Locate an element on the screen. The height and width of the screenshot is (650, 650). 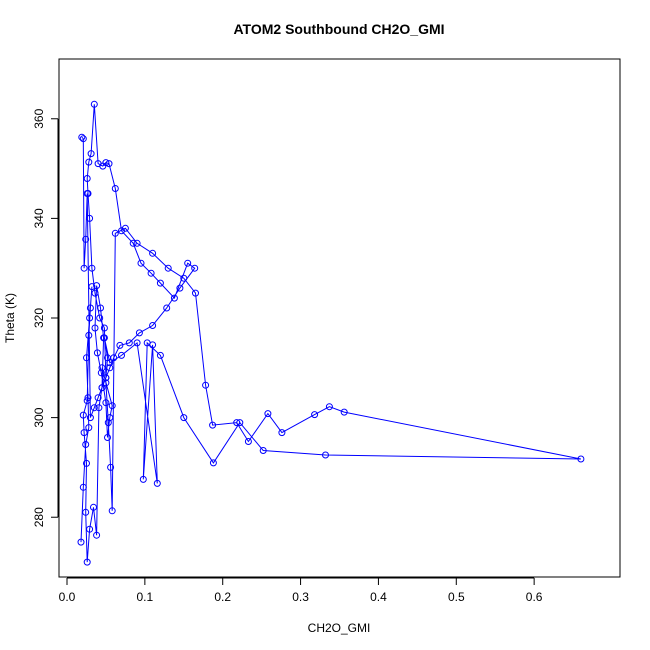
x-tick-label: 0.5 is located at coordinates (456, 597).